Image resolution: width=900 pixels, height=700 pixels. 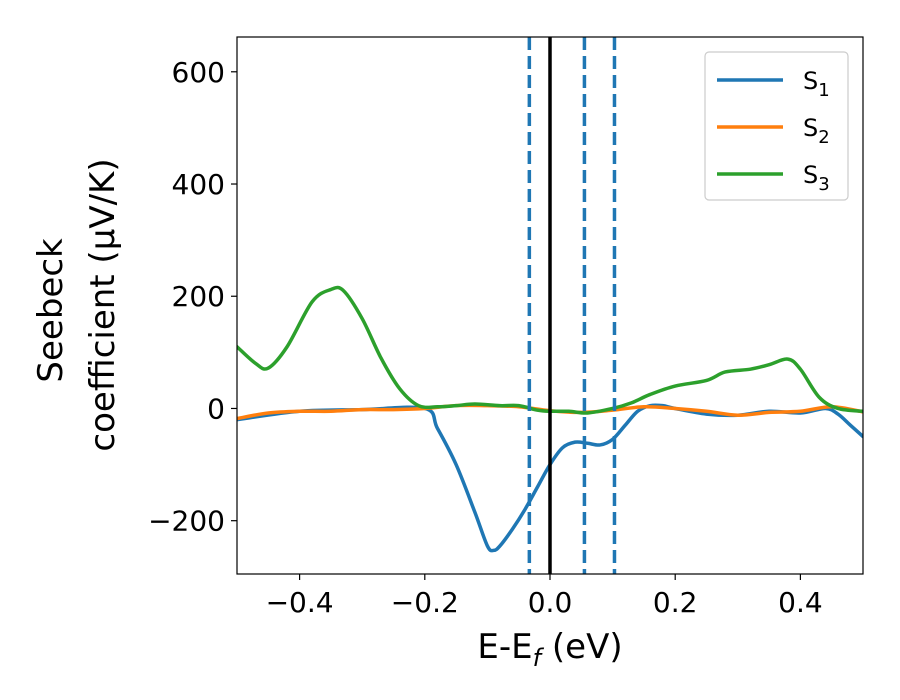 I want to click on legend-label-s2: S2, so click(x=816, y=131).